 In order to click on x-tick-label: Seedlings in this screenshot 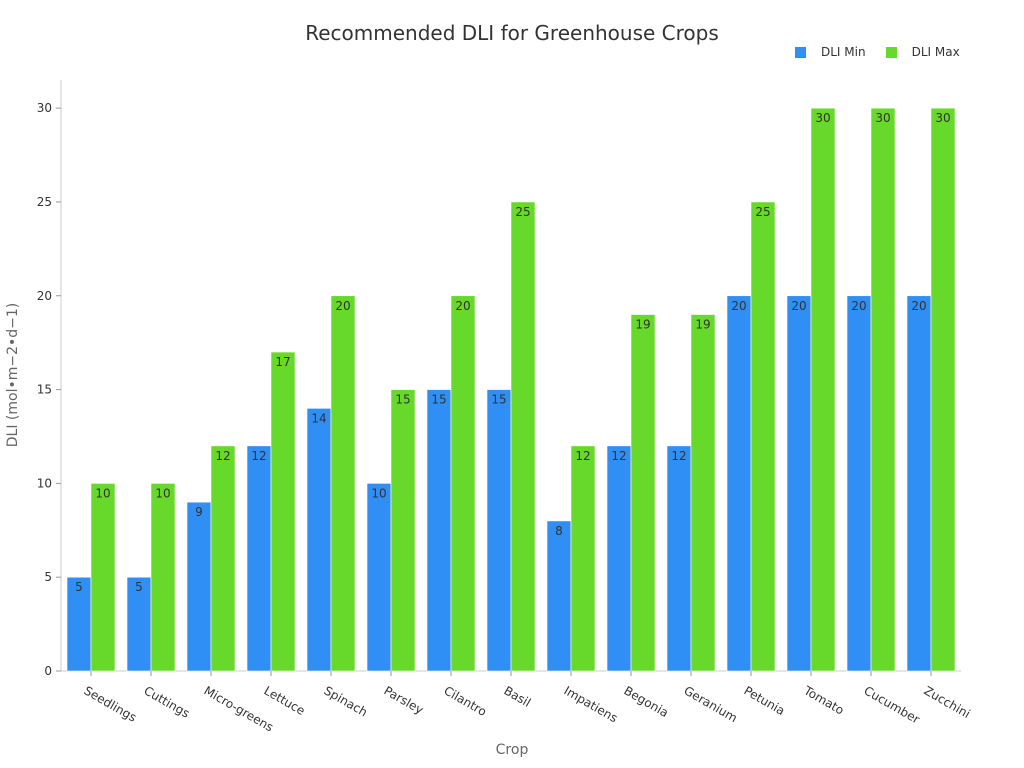, I will do `click(110, 703)`.